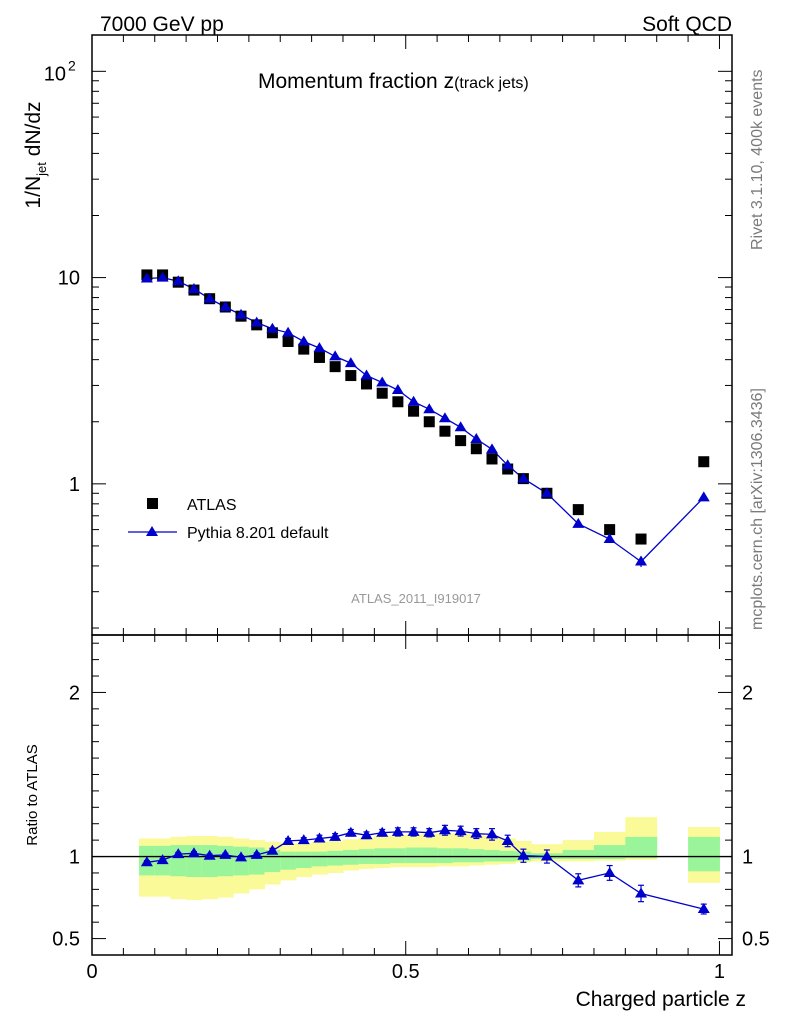  Describe the element at coordinates (416, 598) in the screenshot. I see `analysis-tag: ATLAS_2011_I919017` at that location.